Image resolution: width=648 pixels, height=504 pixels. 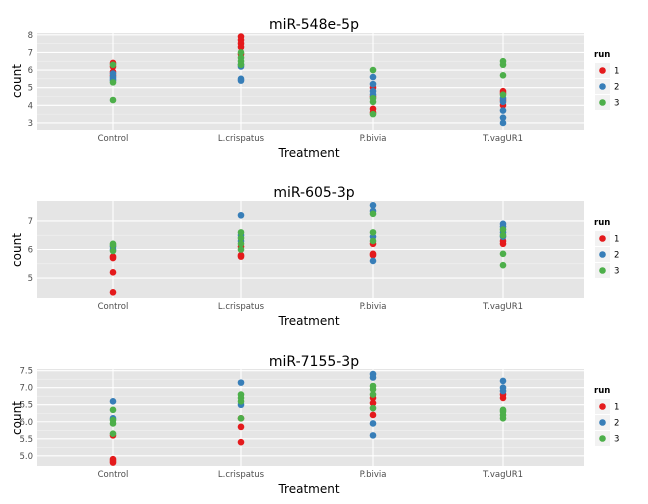 What do you see at coordinates (26, 406) in the screenshot?
I see `y-tick-label: 6.5` at bounding box center [26, 406].